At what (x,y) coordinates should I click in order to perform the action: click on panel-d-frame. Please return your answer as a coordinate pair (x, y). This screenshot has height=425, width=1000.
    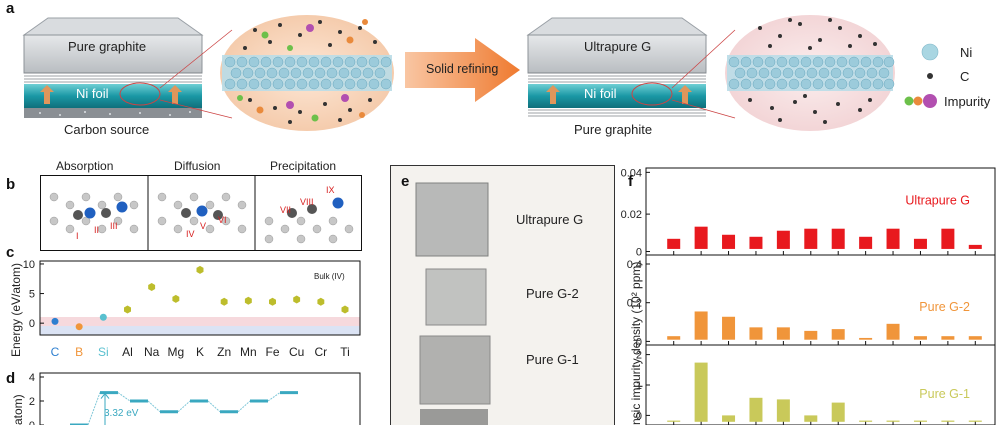
    Looking at the image, I should click on (200, 398).